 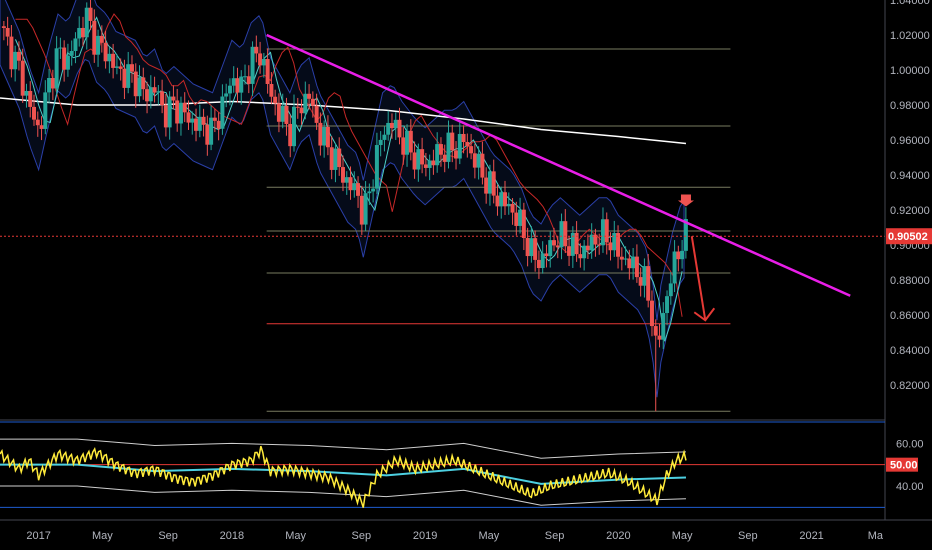 I want to click on rsi-axis: 60.00 40.00, so click(x=910, y=465).